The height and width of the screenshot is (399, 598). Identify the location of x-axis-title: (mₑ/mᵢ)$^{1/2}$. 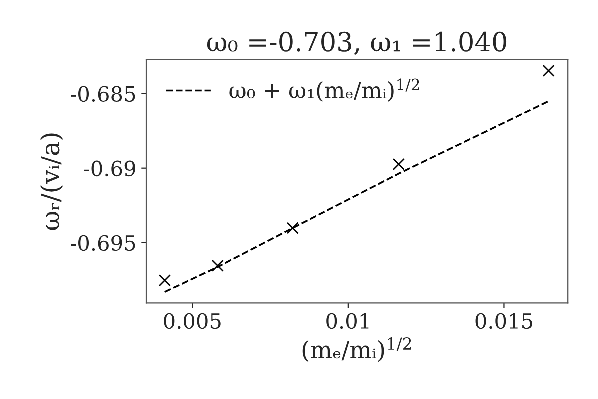
(357, 350).